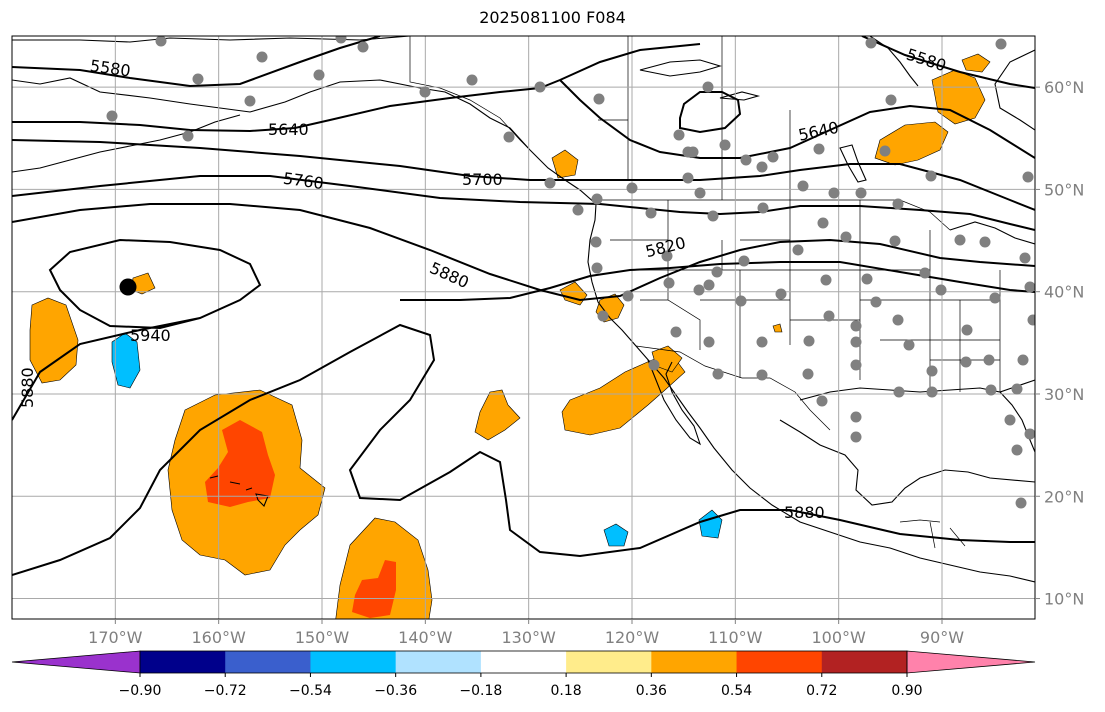  Describe the element at coordinates (804, 512) in the screenshot. I see `contour-label-5880-south: 5880` at that location.